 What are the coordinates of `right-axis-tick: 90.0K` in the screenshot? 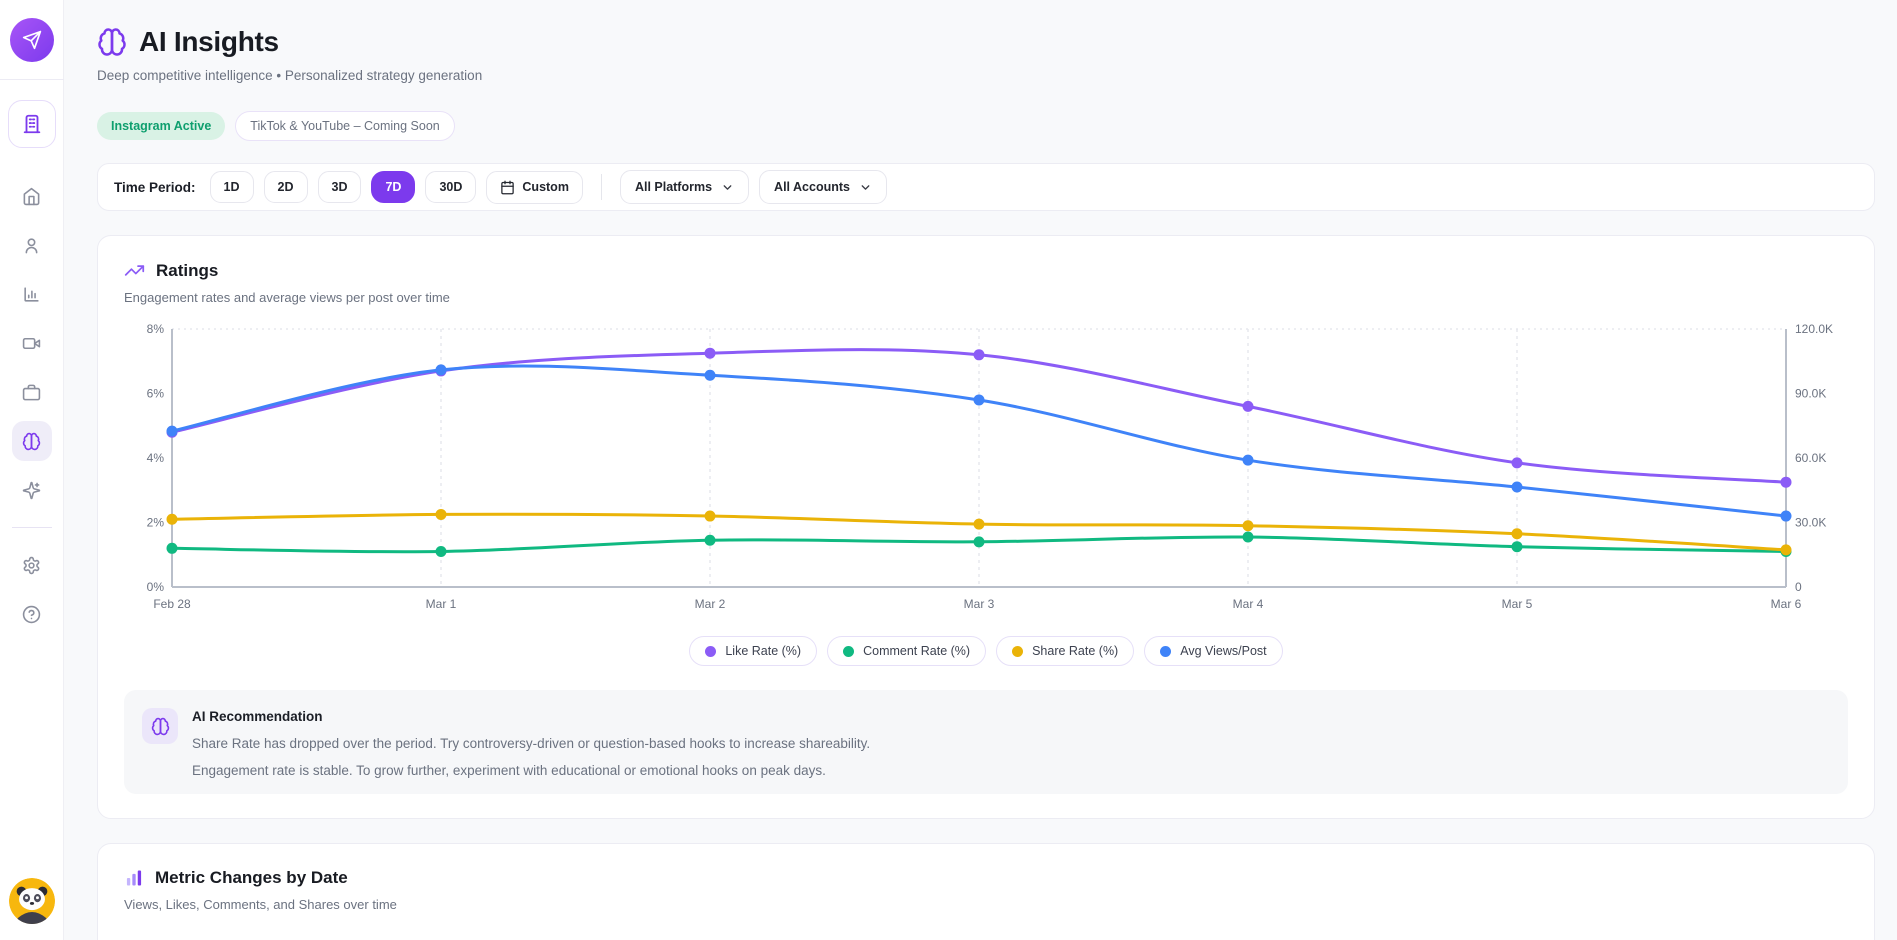 It's located at (1810, 394).